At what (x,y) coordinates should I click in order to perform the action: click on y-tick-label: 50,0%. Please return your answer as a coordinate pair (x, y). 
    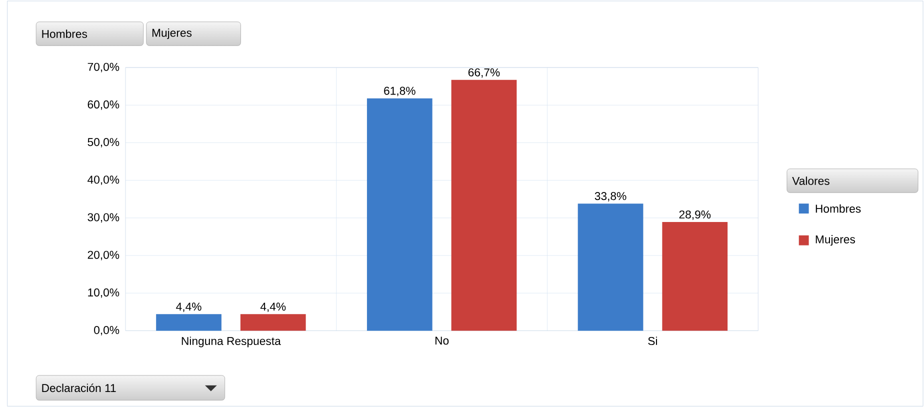
    Looking at the image, I should click on (104, 143).